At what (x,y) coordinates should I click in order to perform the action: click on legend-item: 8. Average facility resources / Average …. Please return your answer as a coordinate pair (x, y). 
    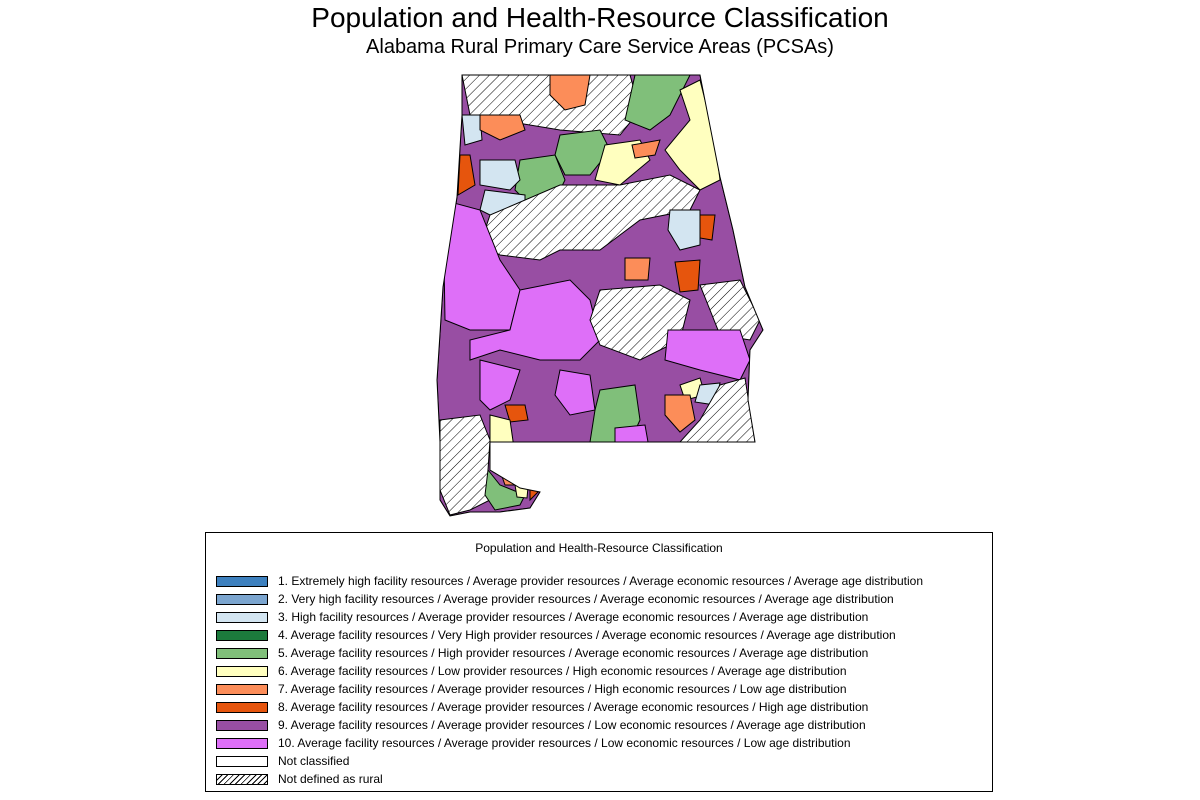
    Looking at the image, I should click on (569, 707).